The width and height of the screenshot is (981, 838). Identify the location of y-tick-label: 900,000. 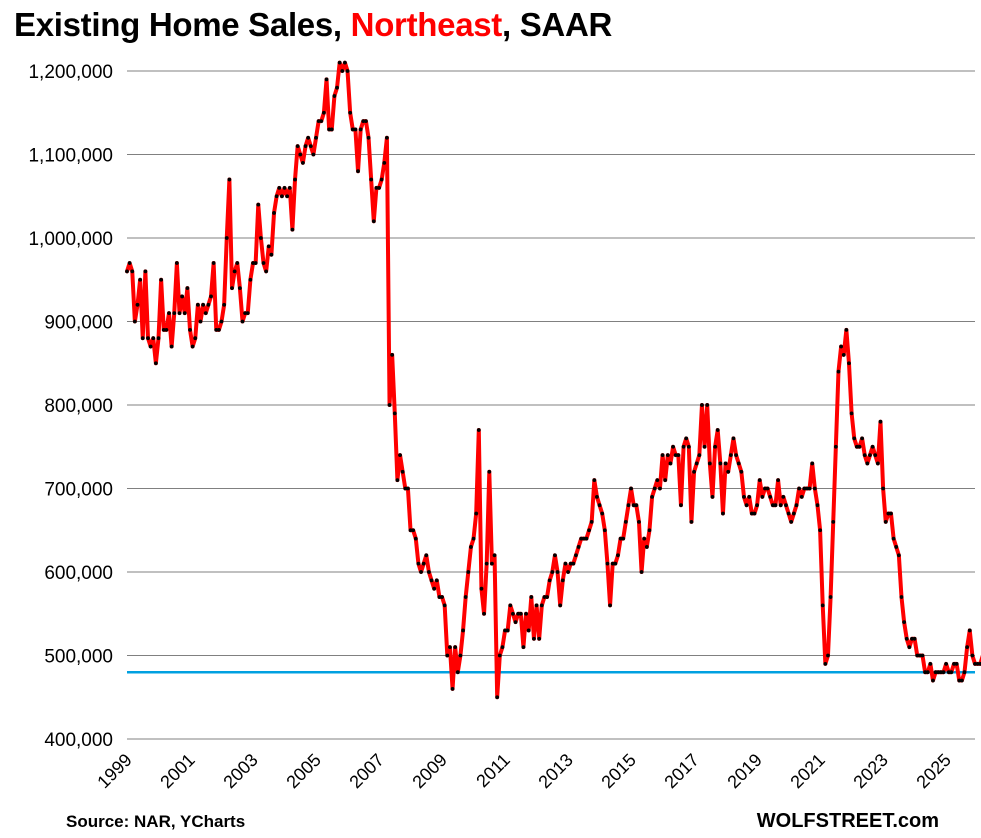
(78, 323).